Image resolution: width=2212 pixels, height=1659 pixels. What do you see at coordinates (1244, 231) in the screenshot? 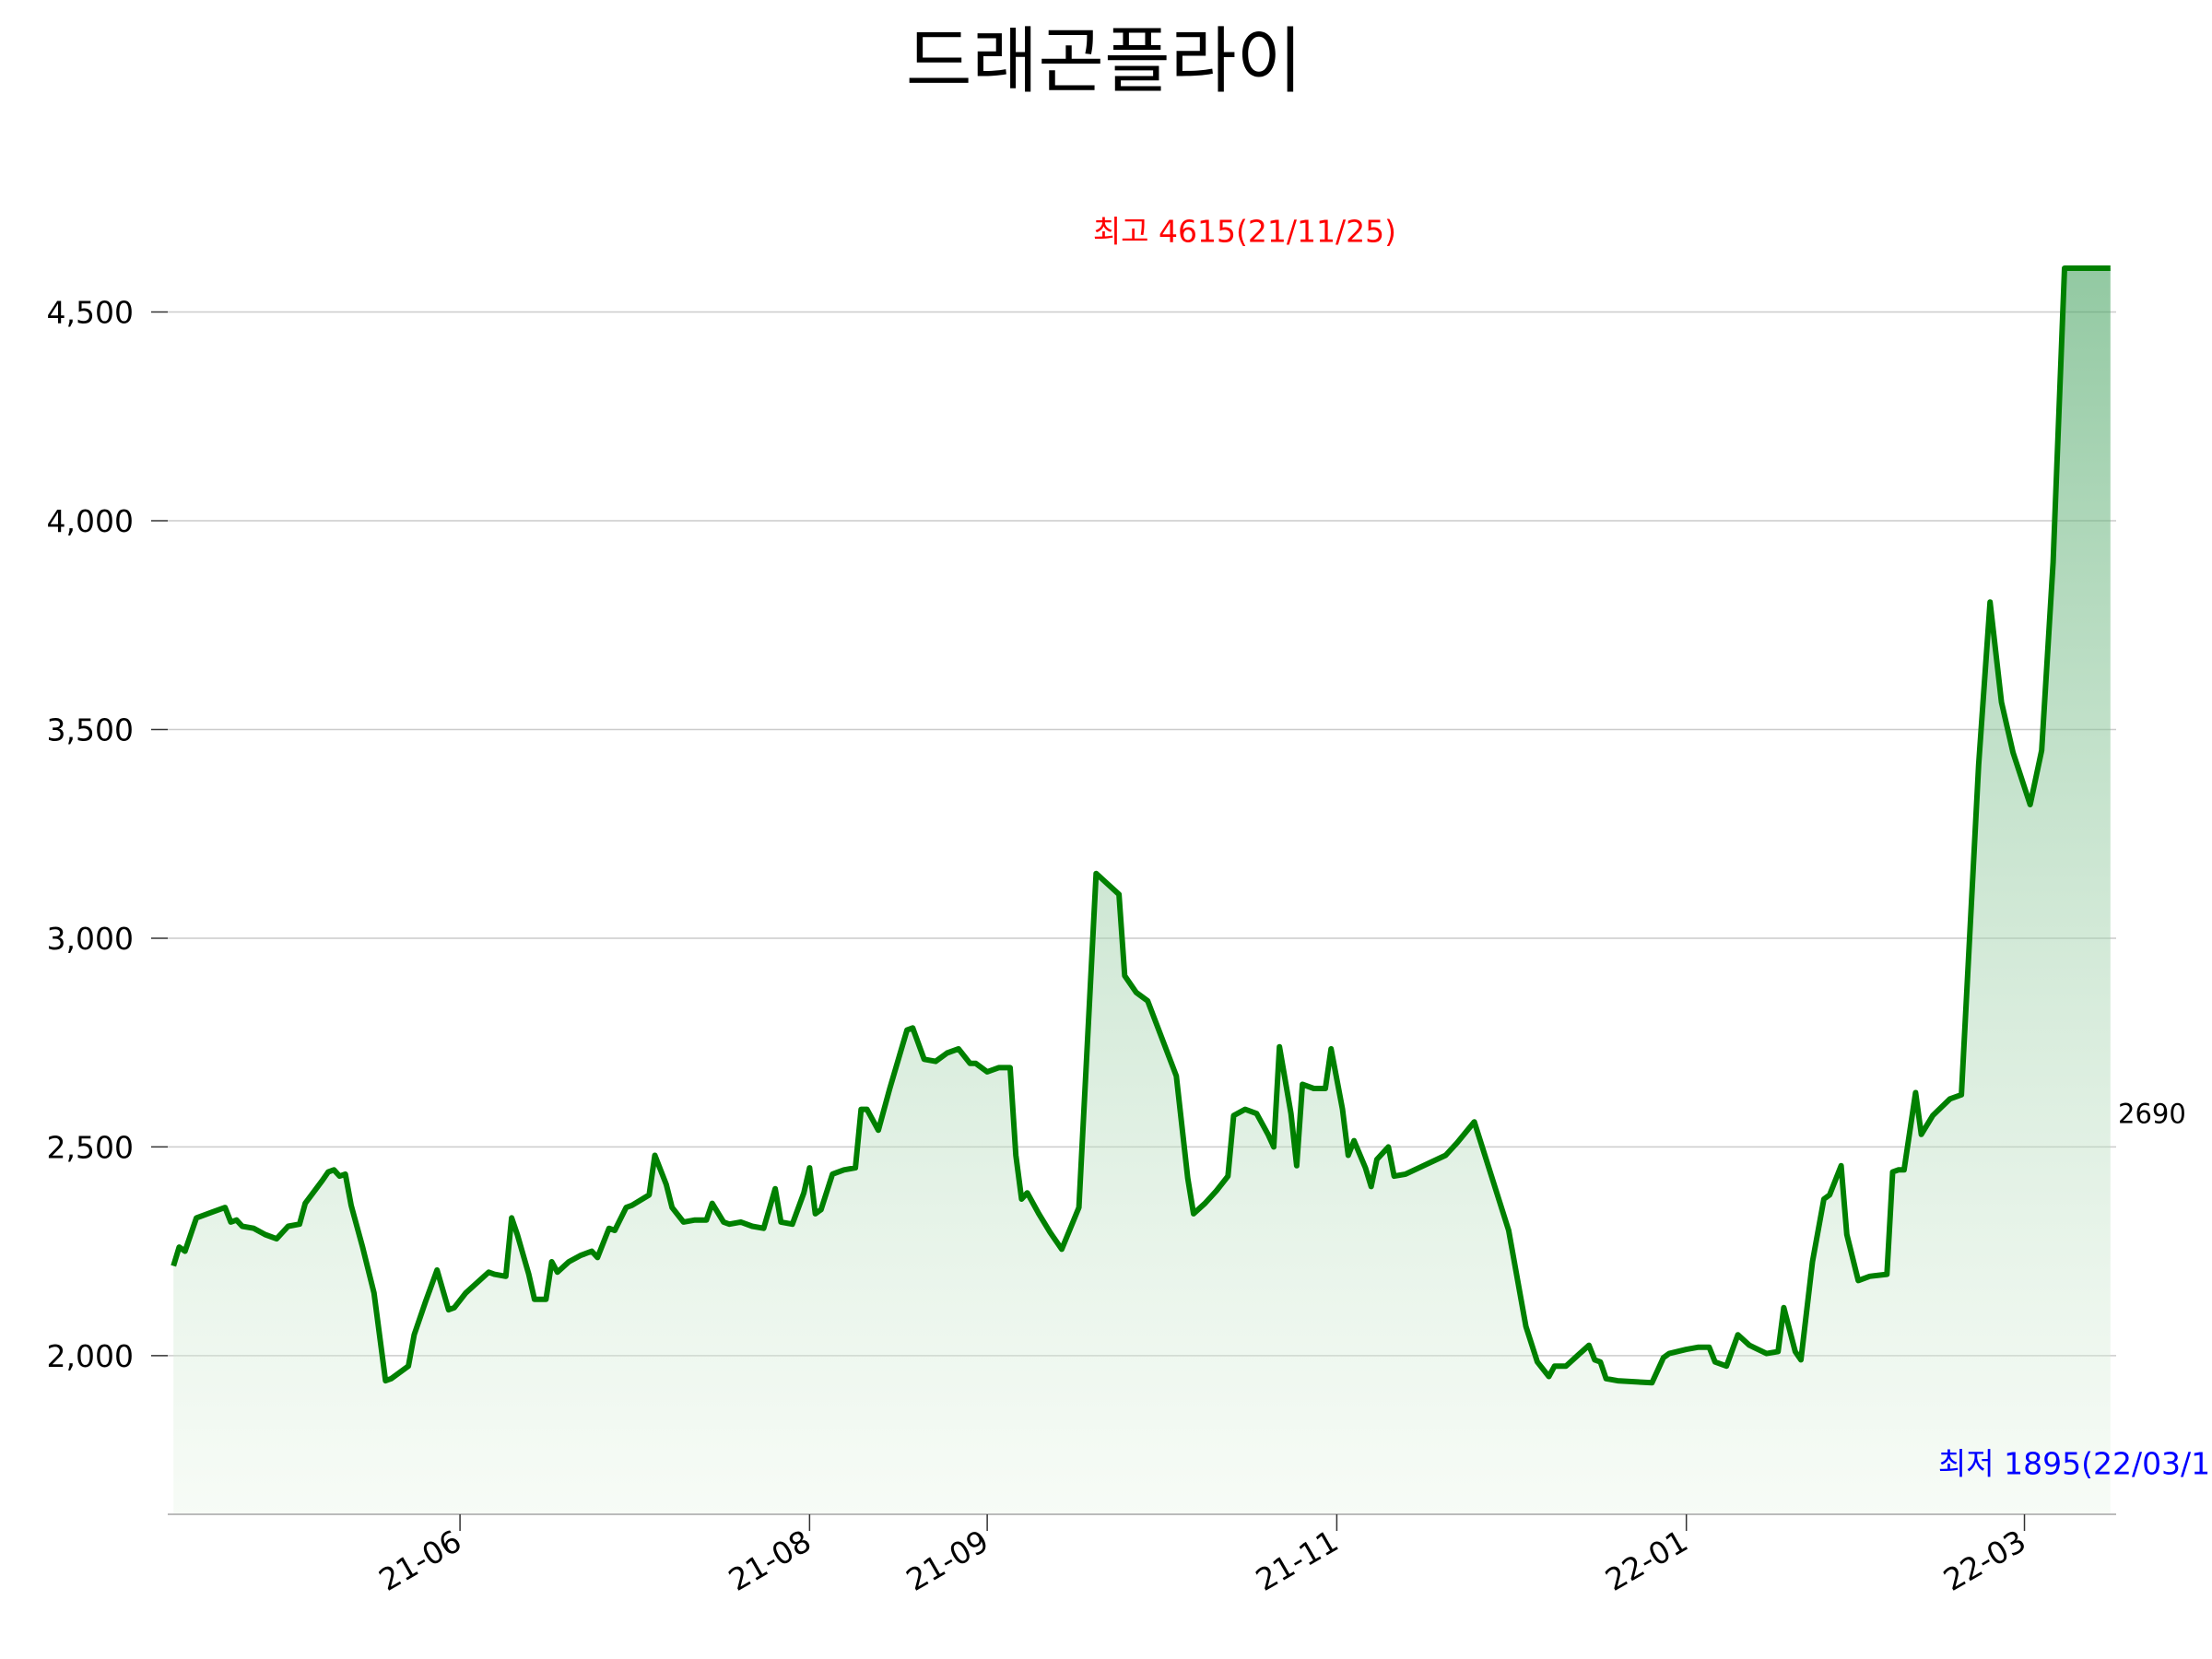
I see `max-annotation: 최고 4615(21/11/25)` at bounding box center [1244, 231].